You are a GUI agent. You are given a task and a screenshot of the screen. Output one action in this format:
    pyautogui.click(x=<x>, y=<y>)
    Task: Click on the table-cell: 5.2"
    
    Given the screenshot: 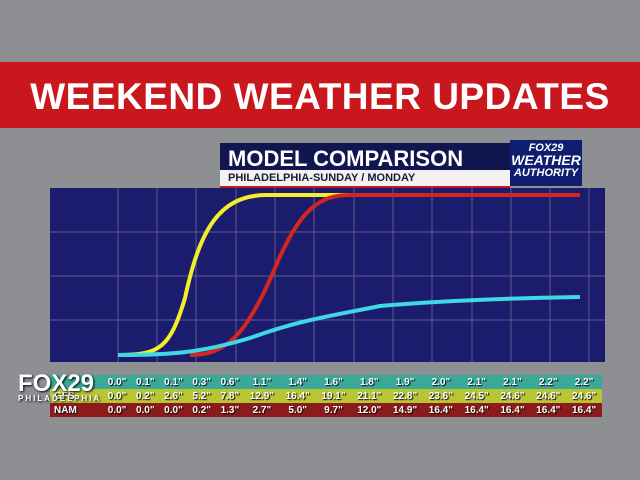 What is the action you would take?
    pyautogui.click(x=201, y=396)
    